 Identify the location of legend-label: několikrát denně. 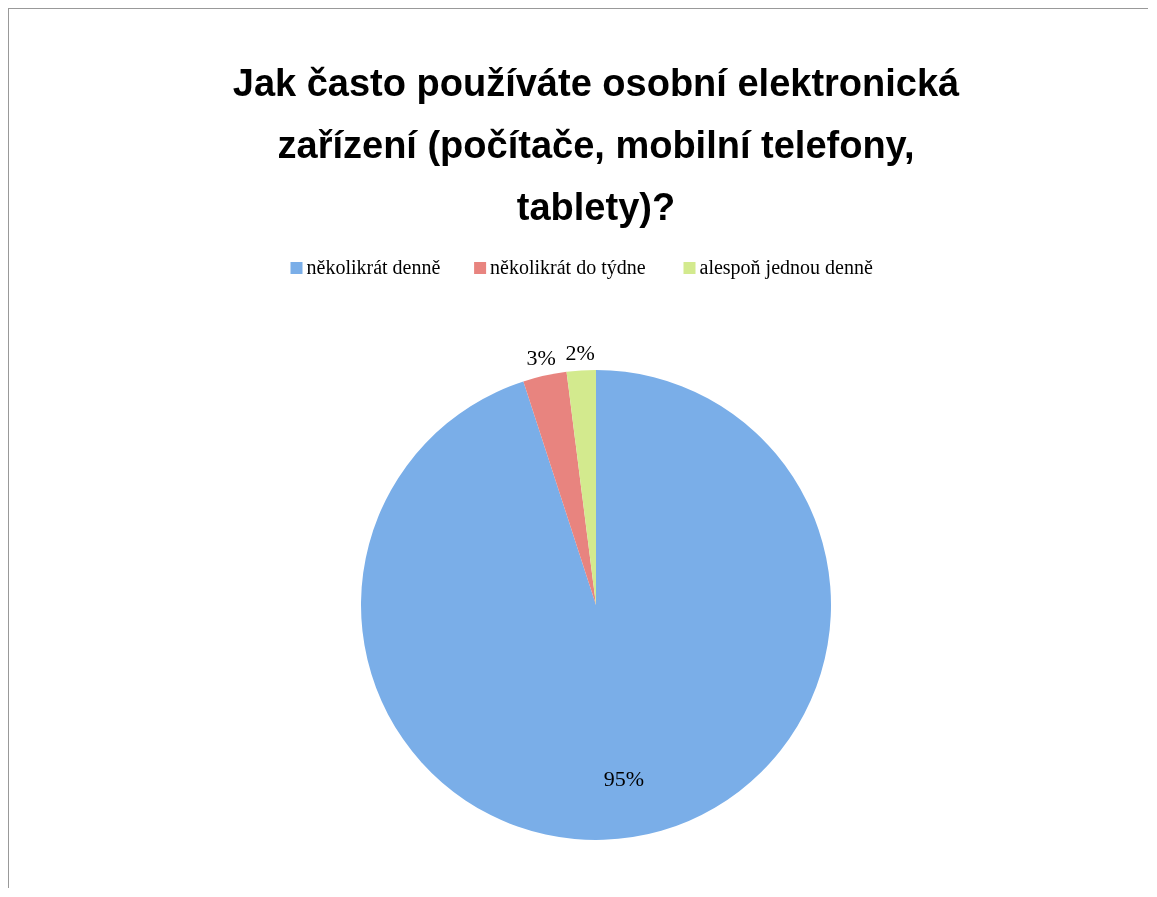
(373, 267).